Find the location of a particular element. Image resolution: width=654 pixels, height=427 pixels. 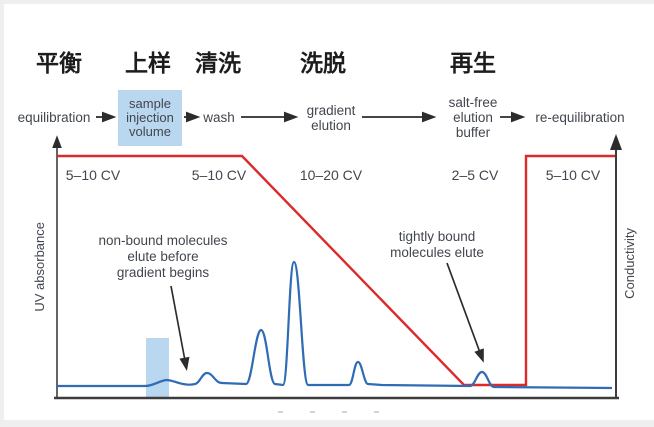

annotation-non-bound-line3: gradient begins is located at coordinates (163, 272).